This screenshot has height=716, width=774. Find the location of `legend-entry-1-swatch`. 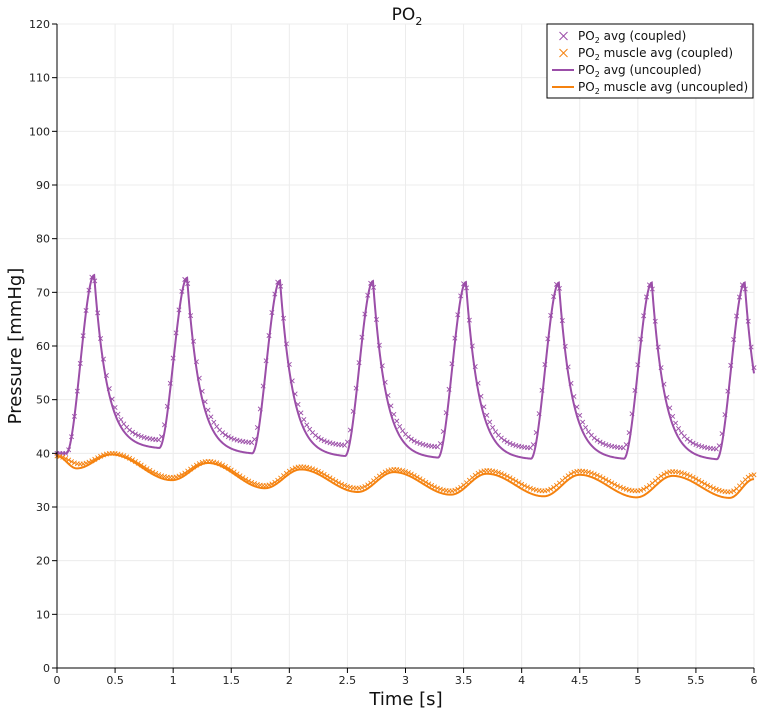

legend-entry-1-swatch is located at coordinates (563, 36).